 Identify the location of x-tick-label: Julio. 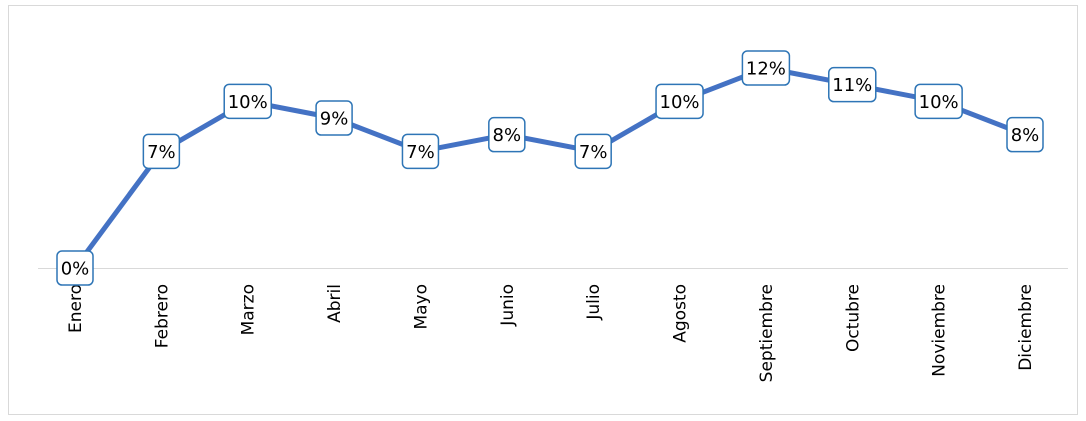
(594, 302).